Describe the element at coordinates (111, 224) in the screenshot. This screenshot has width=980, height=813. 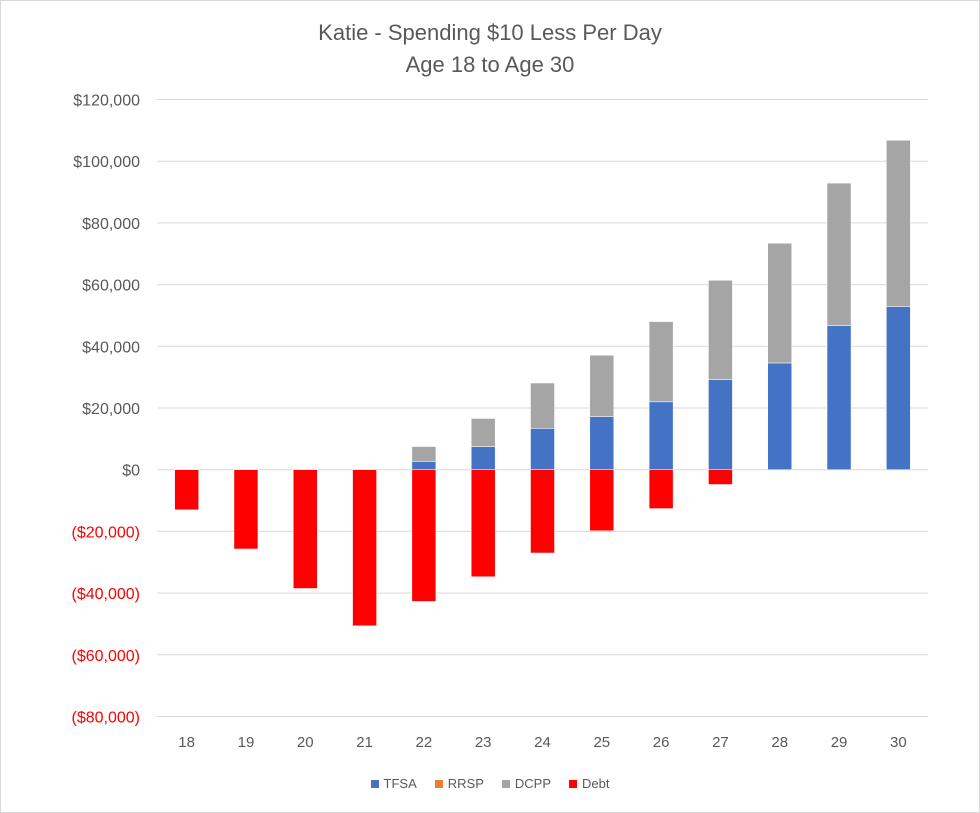
I see `y-tick-label: $80,000` at that location.